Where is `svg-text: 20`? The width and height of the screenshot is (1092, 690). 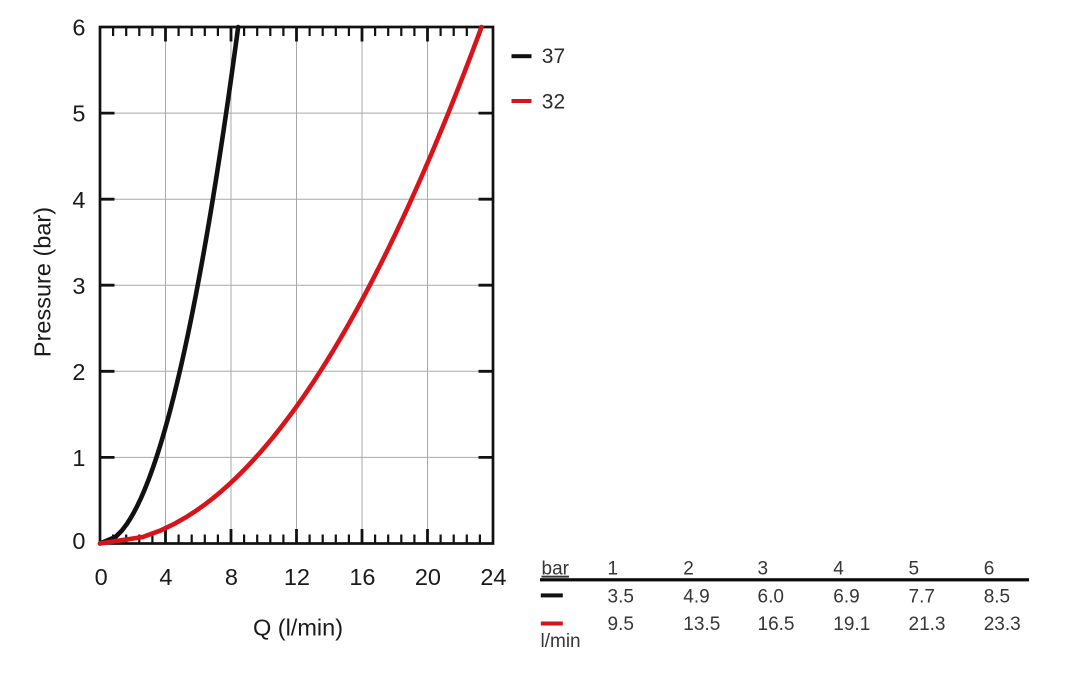
svg-text: 20 is located at coordinates (428, 577).